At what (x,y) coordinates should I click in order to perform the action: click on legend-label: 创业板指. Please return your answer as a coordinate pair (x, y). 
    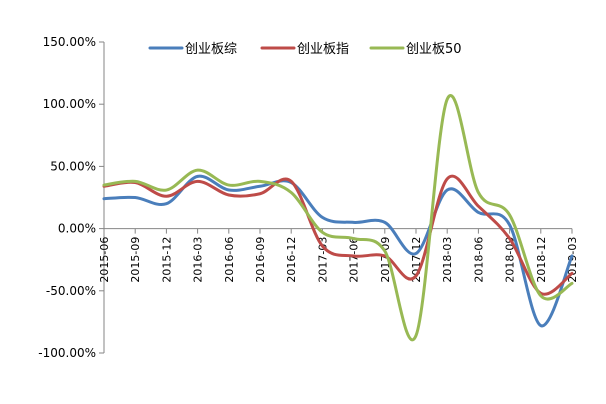
    Looking at the image, I should click on (323, 49).